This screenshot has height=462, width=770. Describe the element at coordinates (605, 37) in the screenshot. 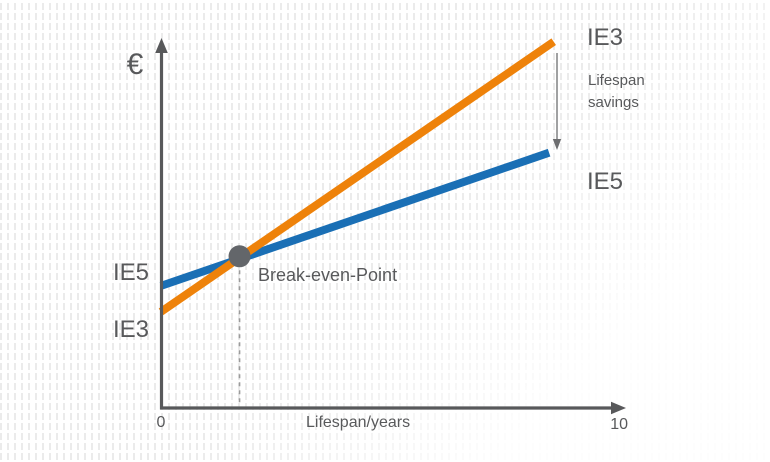

I see `ie3-line-end-label: IE3` at that location.